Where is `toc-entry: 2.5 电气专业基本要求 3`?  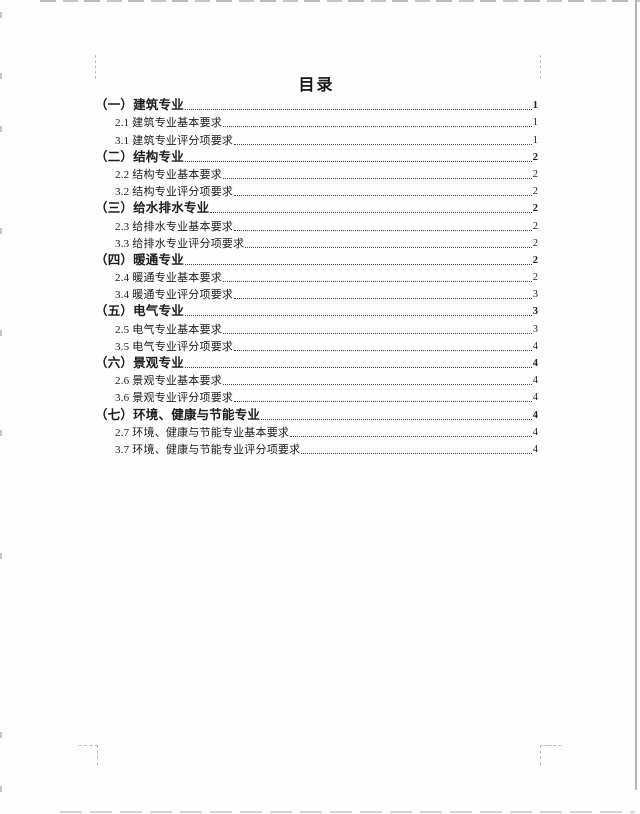 toc-entry: 2.5 电气专业基本要求 3 is located at coordinates (316, 327).